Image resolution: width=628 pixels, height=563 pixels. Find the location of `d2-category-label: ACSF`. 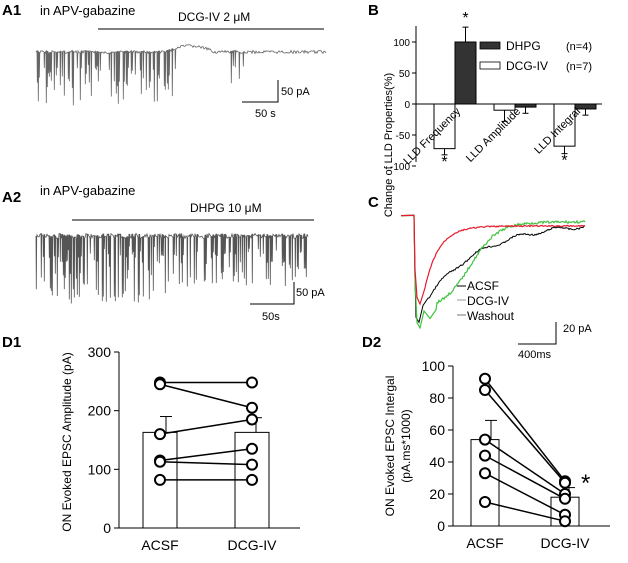

d2-category-label: ACSF is located at coordinates (484, 543).